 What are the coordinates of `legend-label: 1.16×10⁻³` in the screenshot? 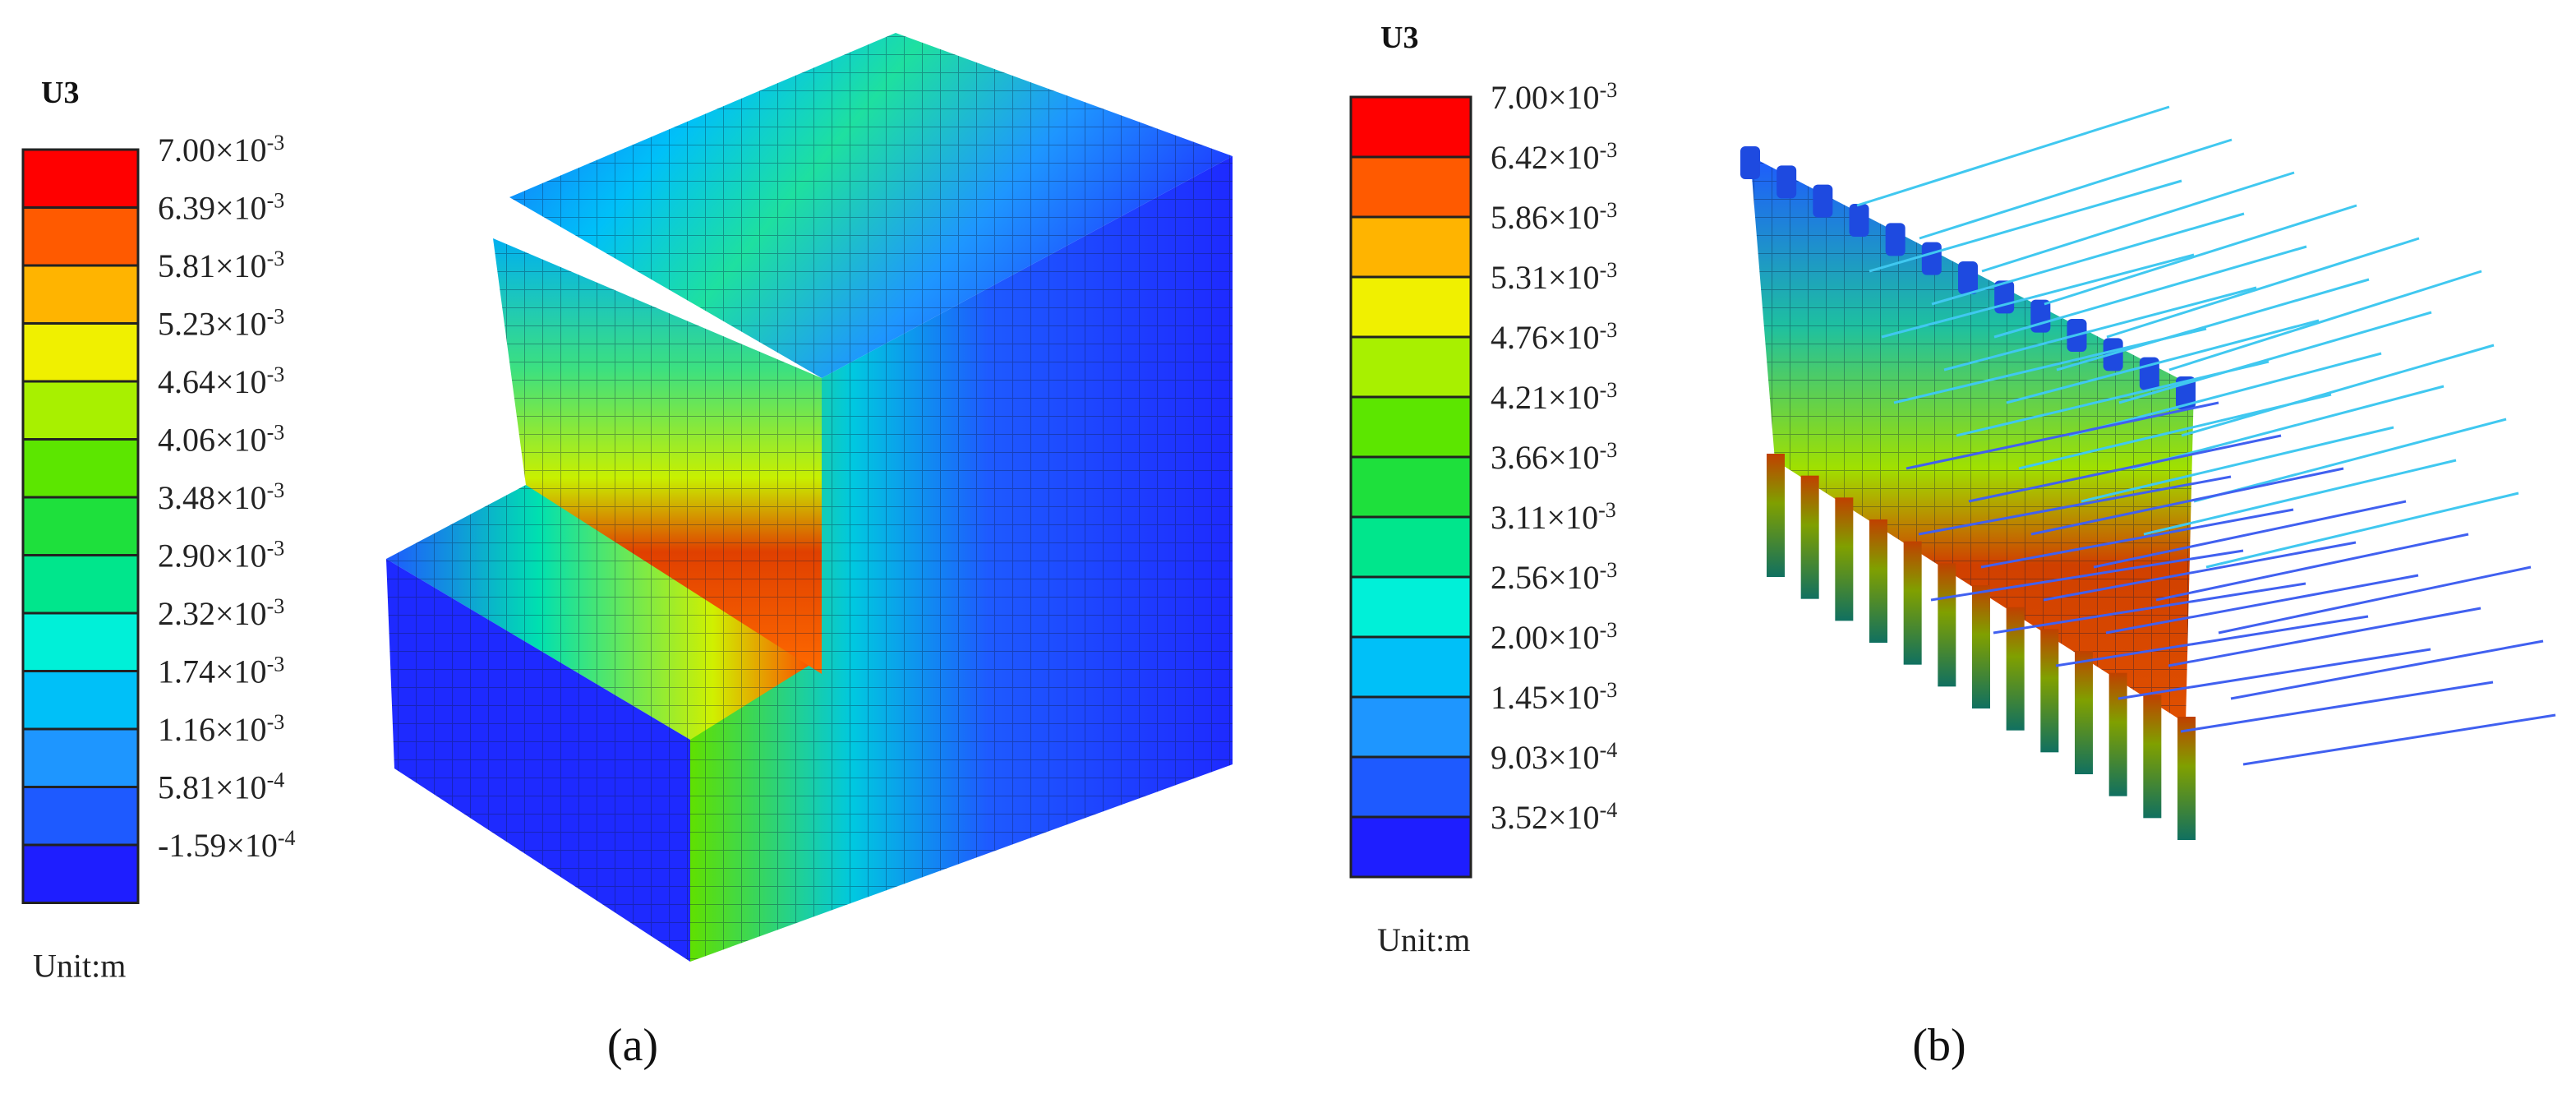 It's located at (221, 729).